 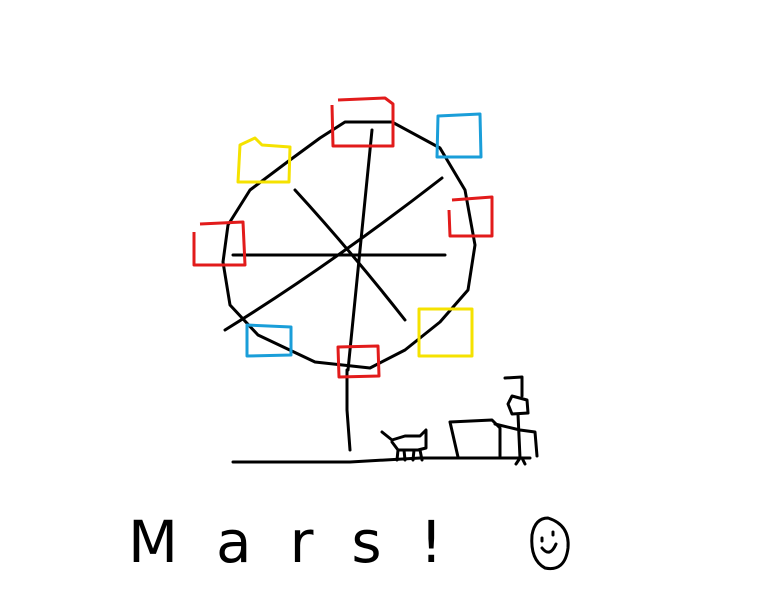 I want to click on dog, so click(x=404, y=445).